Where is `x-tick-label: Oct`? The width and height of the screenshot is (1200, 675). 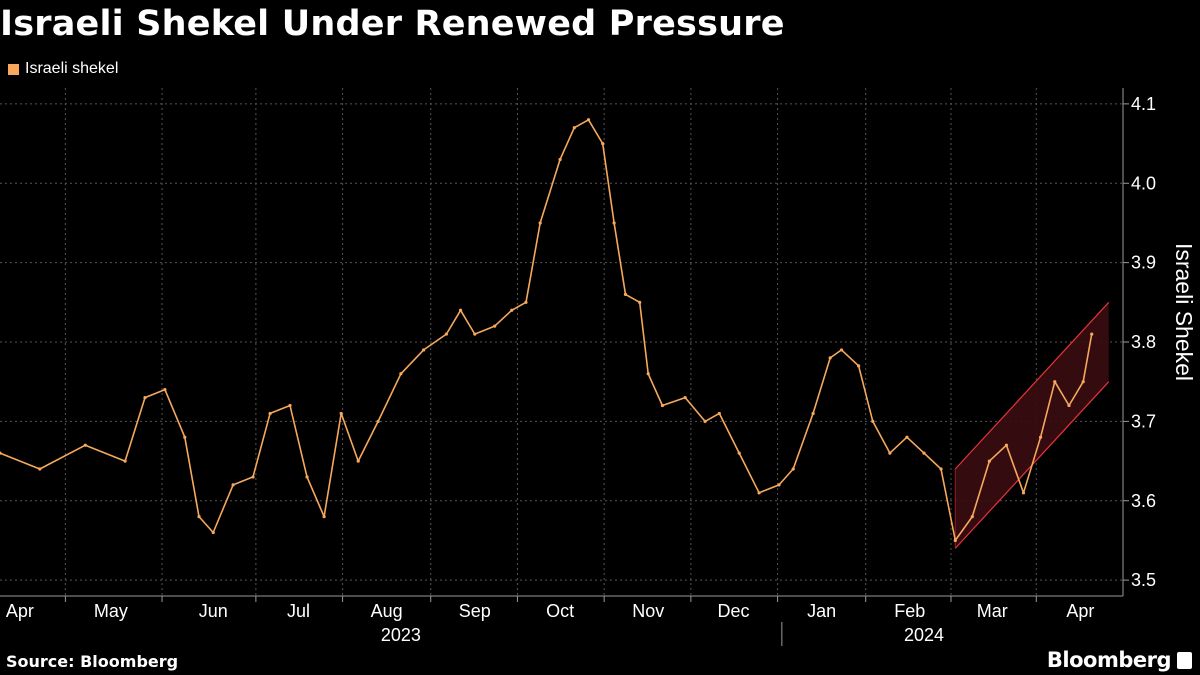 x-tick-label: Oct is located at coordinates (560, 611).